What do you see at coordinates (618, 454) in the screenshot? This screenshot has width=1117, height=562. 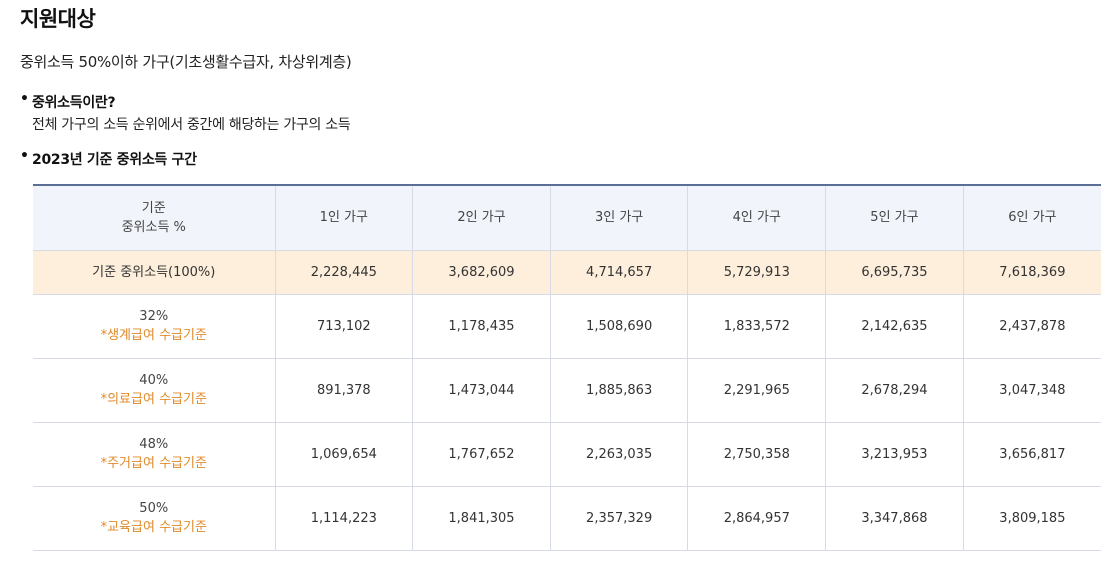 I see `table-cell: 2,263,035` at bounding box center [618, 454].